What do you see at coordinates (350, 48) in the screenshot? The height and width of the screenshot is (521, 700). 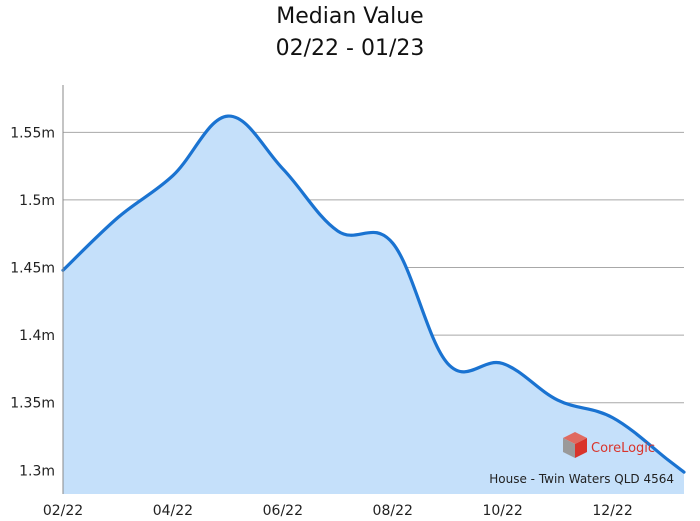 I see `chart-subtitle: 02/22 - 01/23` at bounding box center [350, 48].